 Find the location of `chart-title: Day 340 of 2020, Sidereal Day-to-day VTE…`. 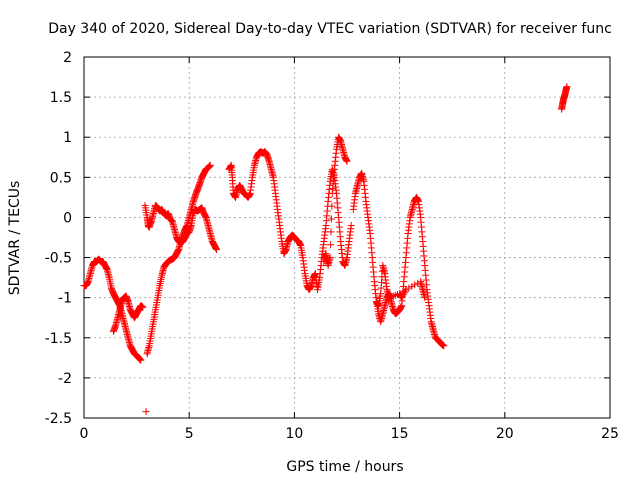

chart-title: Day 340 of 2020, Sidereal Day-to-day VTE… is located at coordinates (330, 29).